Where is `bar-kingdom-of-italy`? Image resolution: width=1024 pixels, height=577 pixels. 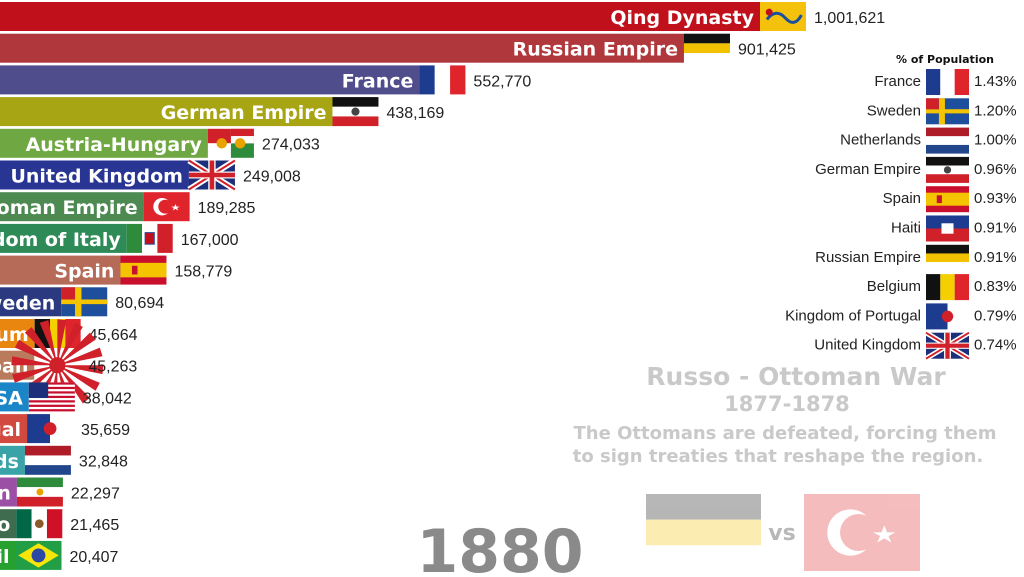 bar-kingdom-of-italy is located at coordinates (63, 238).